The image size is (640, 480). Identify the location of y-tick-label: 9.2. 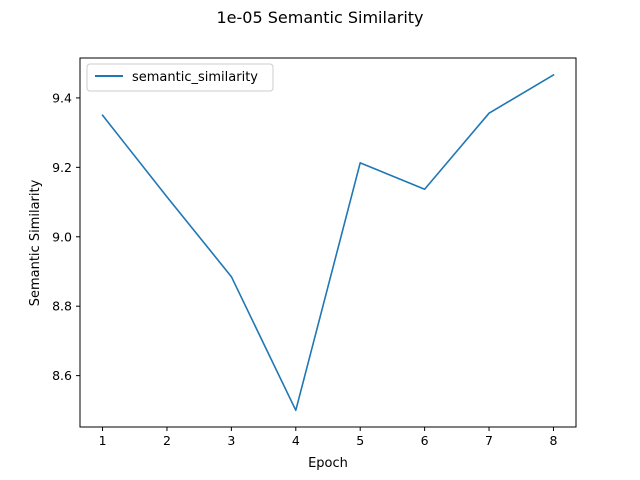
(62, 167).